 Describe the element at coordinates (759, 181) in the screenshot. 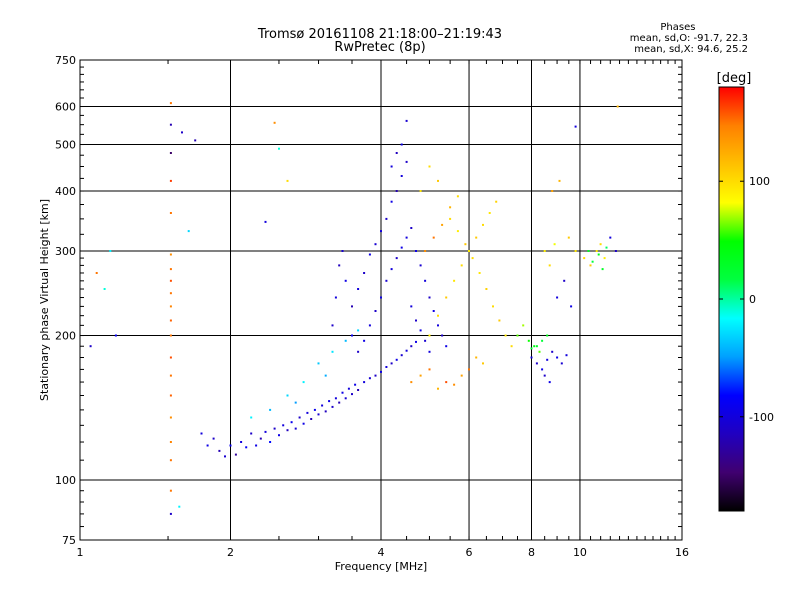

I see `colorbar-tick-label: 100` at that location.